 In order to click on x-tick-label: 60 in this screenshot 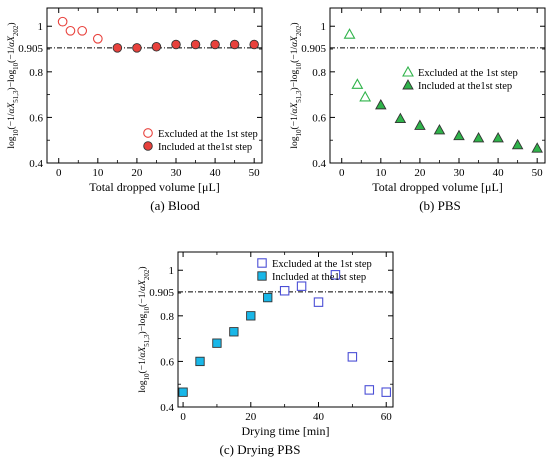, I will do `click(387, 417)`.